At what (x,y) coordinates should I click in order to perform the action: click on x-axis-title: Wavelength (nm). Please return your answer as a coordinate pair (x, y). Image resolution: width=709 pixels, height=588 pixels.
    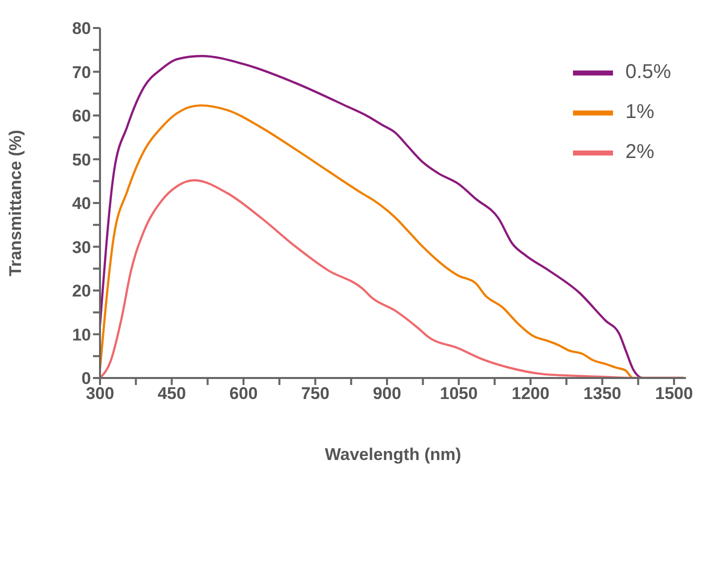
    Looking at the image, I should click on (393, 454).